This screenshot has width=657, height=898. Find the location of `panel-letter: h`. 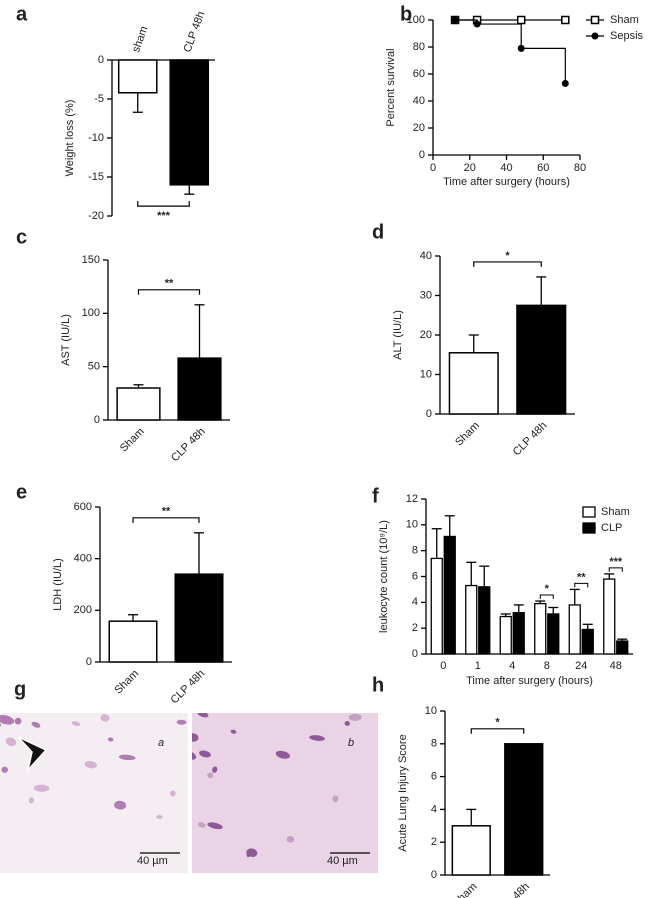

panel-letter: h is located at coordinates (378, 685).